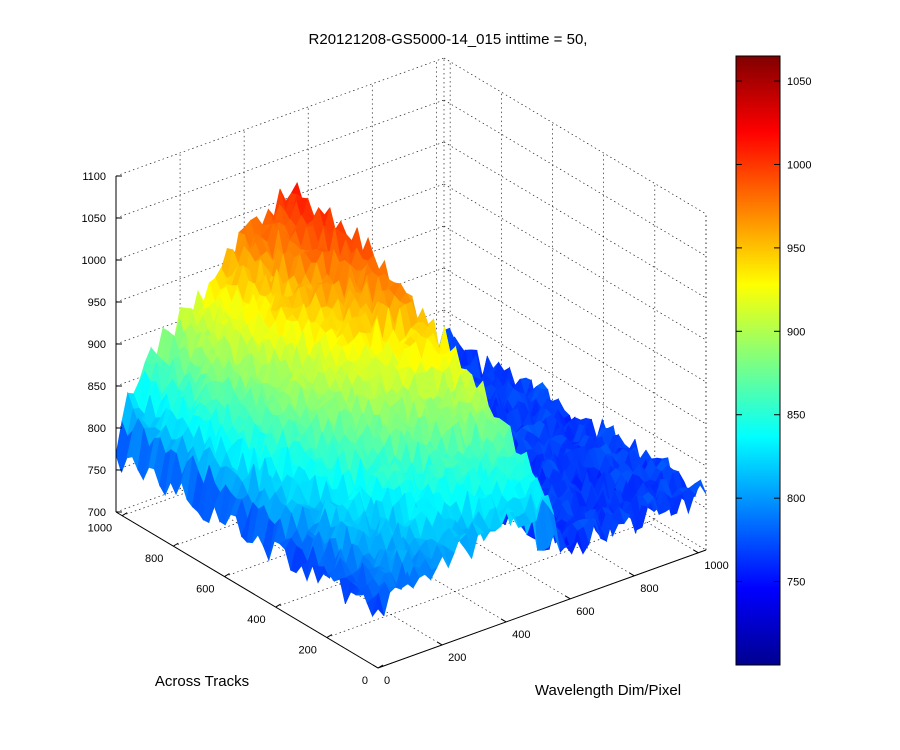 The height and width of the screenshot is (750, 900). Describe the element at coordinates (365, 681) in the screenshot. I see `y-tick-label: 0` at that location.